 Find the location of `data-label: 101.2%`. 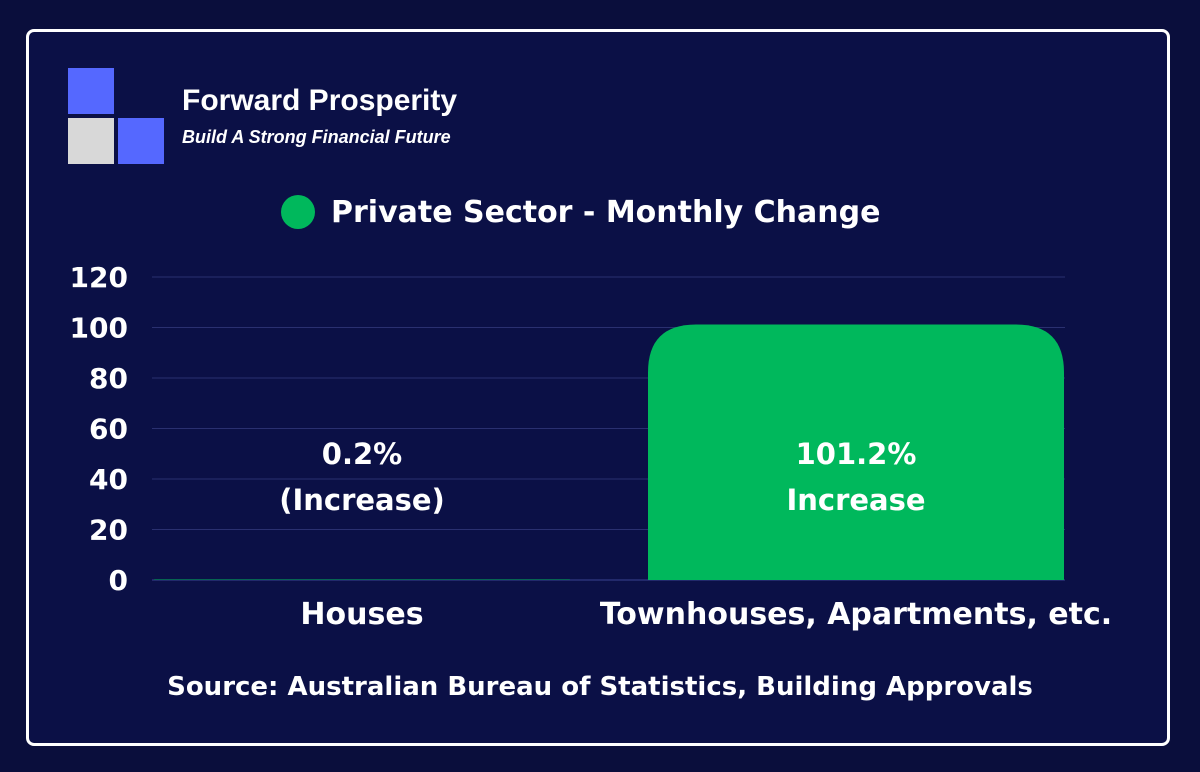

data-label: 101.2% is located at coordinates (856, 454).